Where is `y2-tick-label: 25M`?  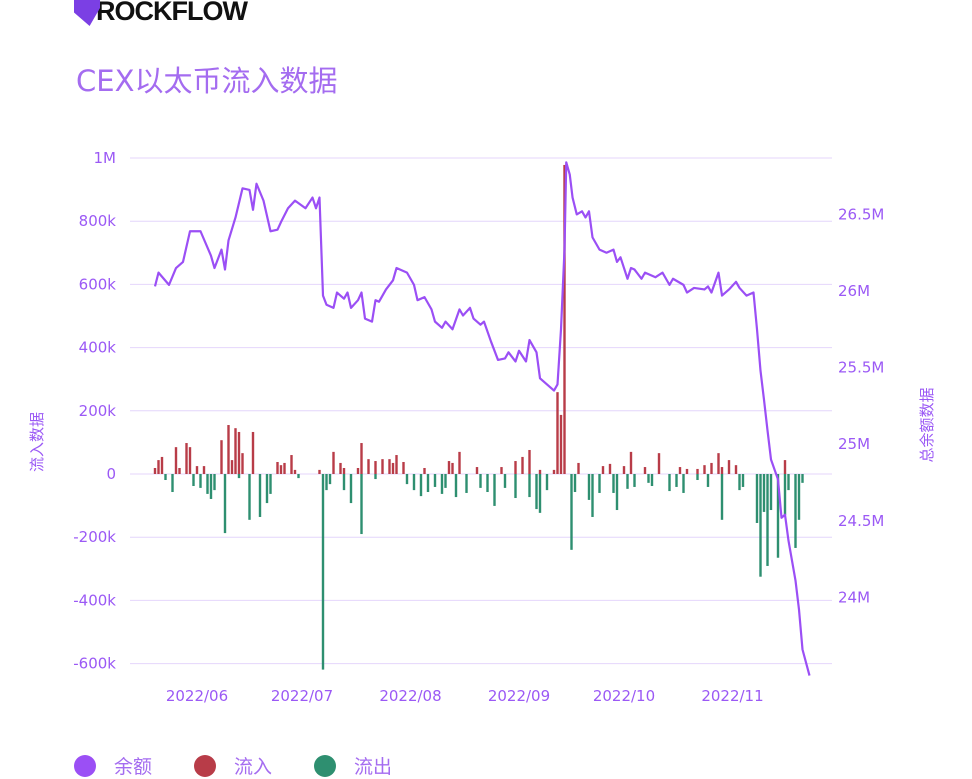
y2-tick-label: 25M is located at coordinates (854, 444).